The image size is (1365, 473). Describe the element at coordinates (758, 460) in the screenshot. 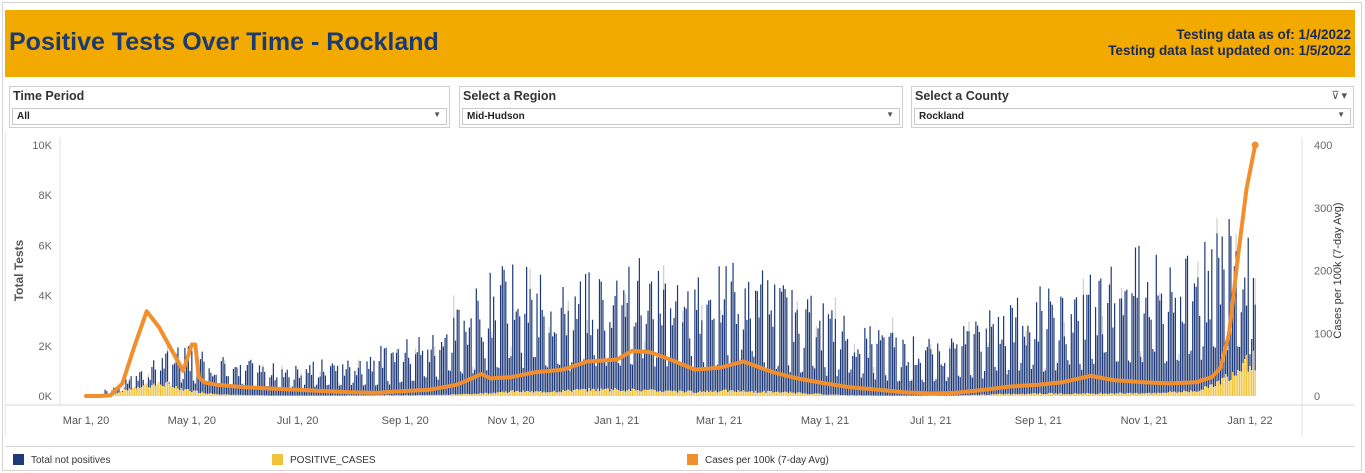

I see `legend-item-cases-per-100k: Cases per 100k (7-day Avg)` at that location.